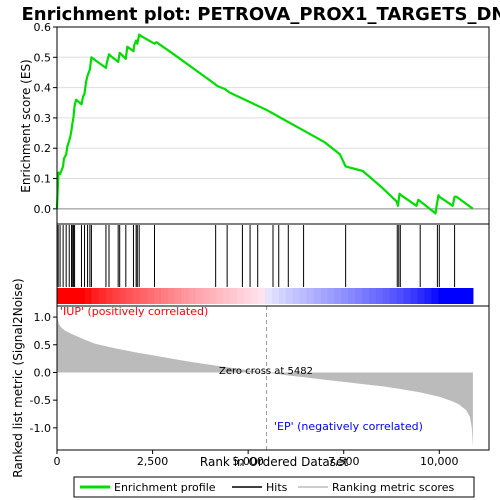  What do you see at coordinates (393, 487) in the screenshot?
I see `legend-metric-label: Ranking metric scores` at bounding box center [393, 487].